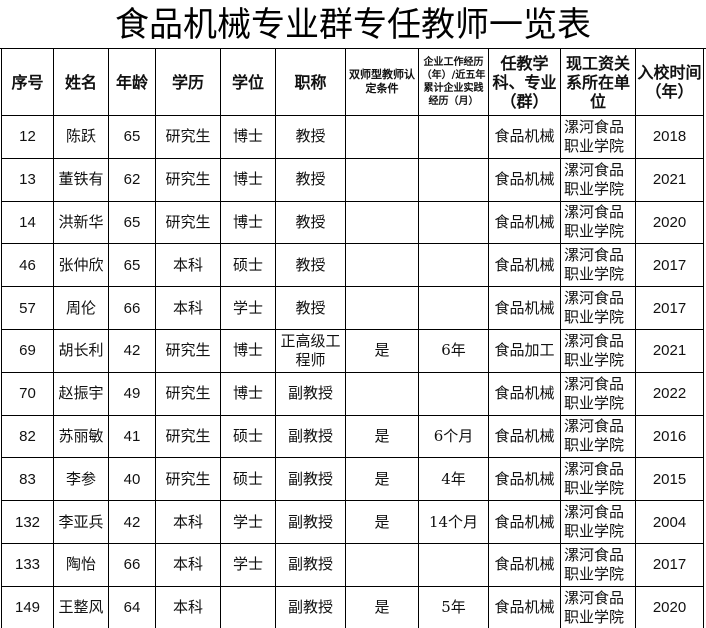  I want to click on cell-seq: 82, so click(27, 436).